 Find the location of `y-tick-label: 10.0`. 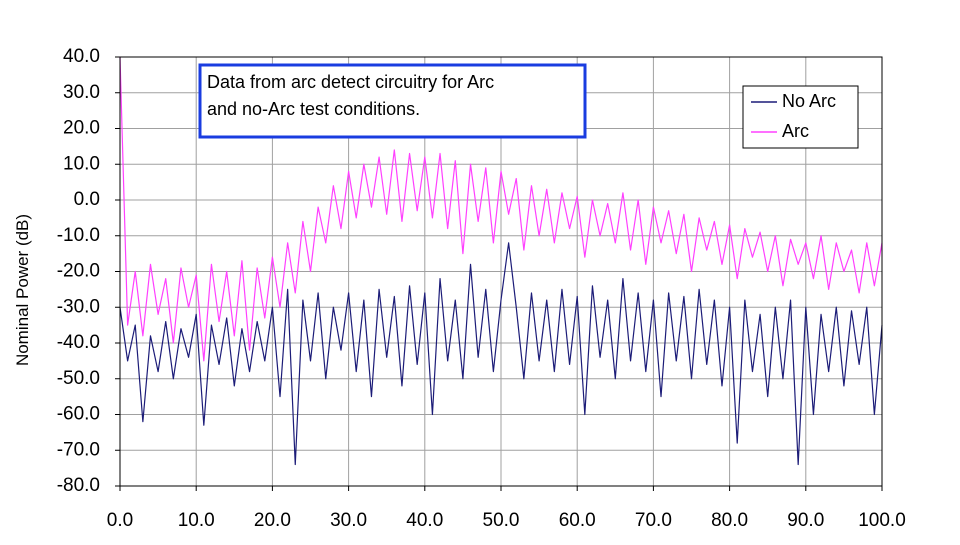

y-tick-label: 10.0 is located at coordinates (81, 163).